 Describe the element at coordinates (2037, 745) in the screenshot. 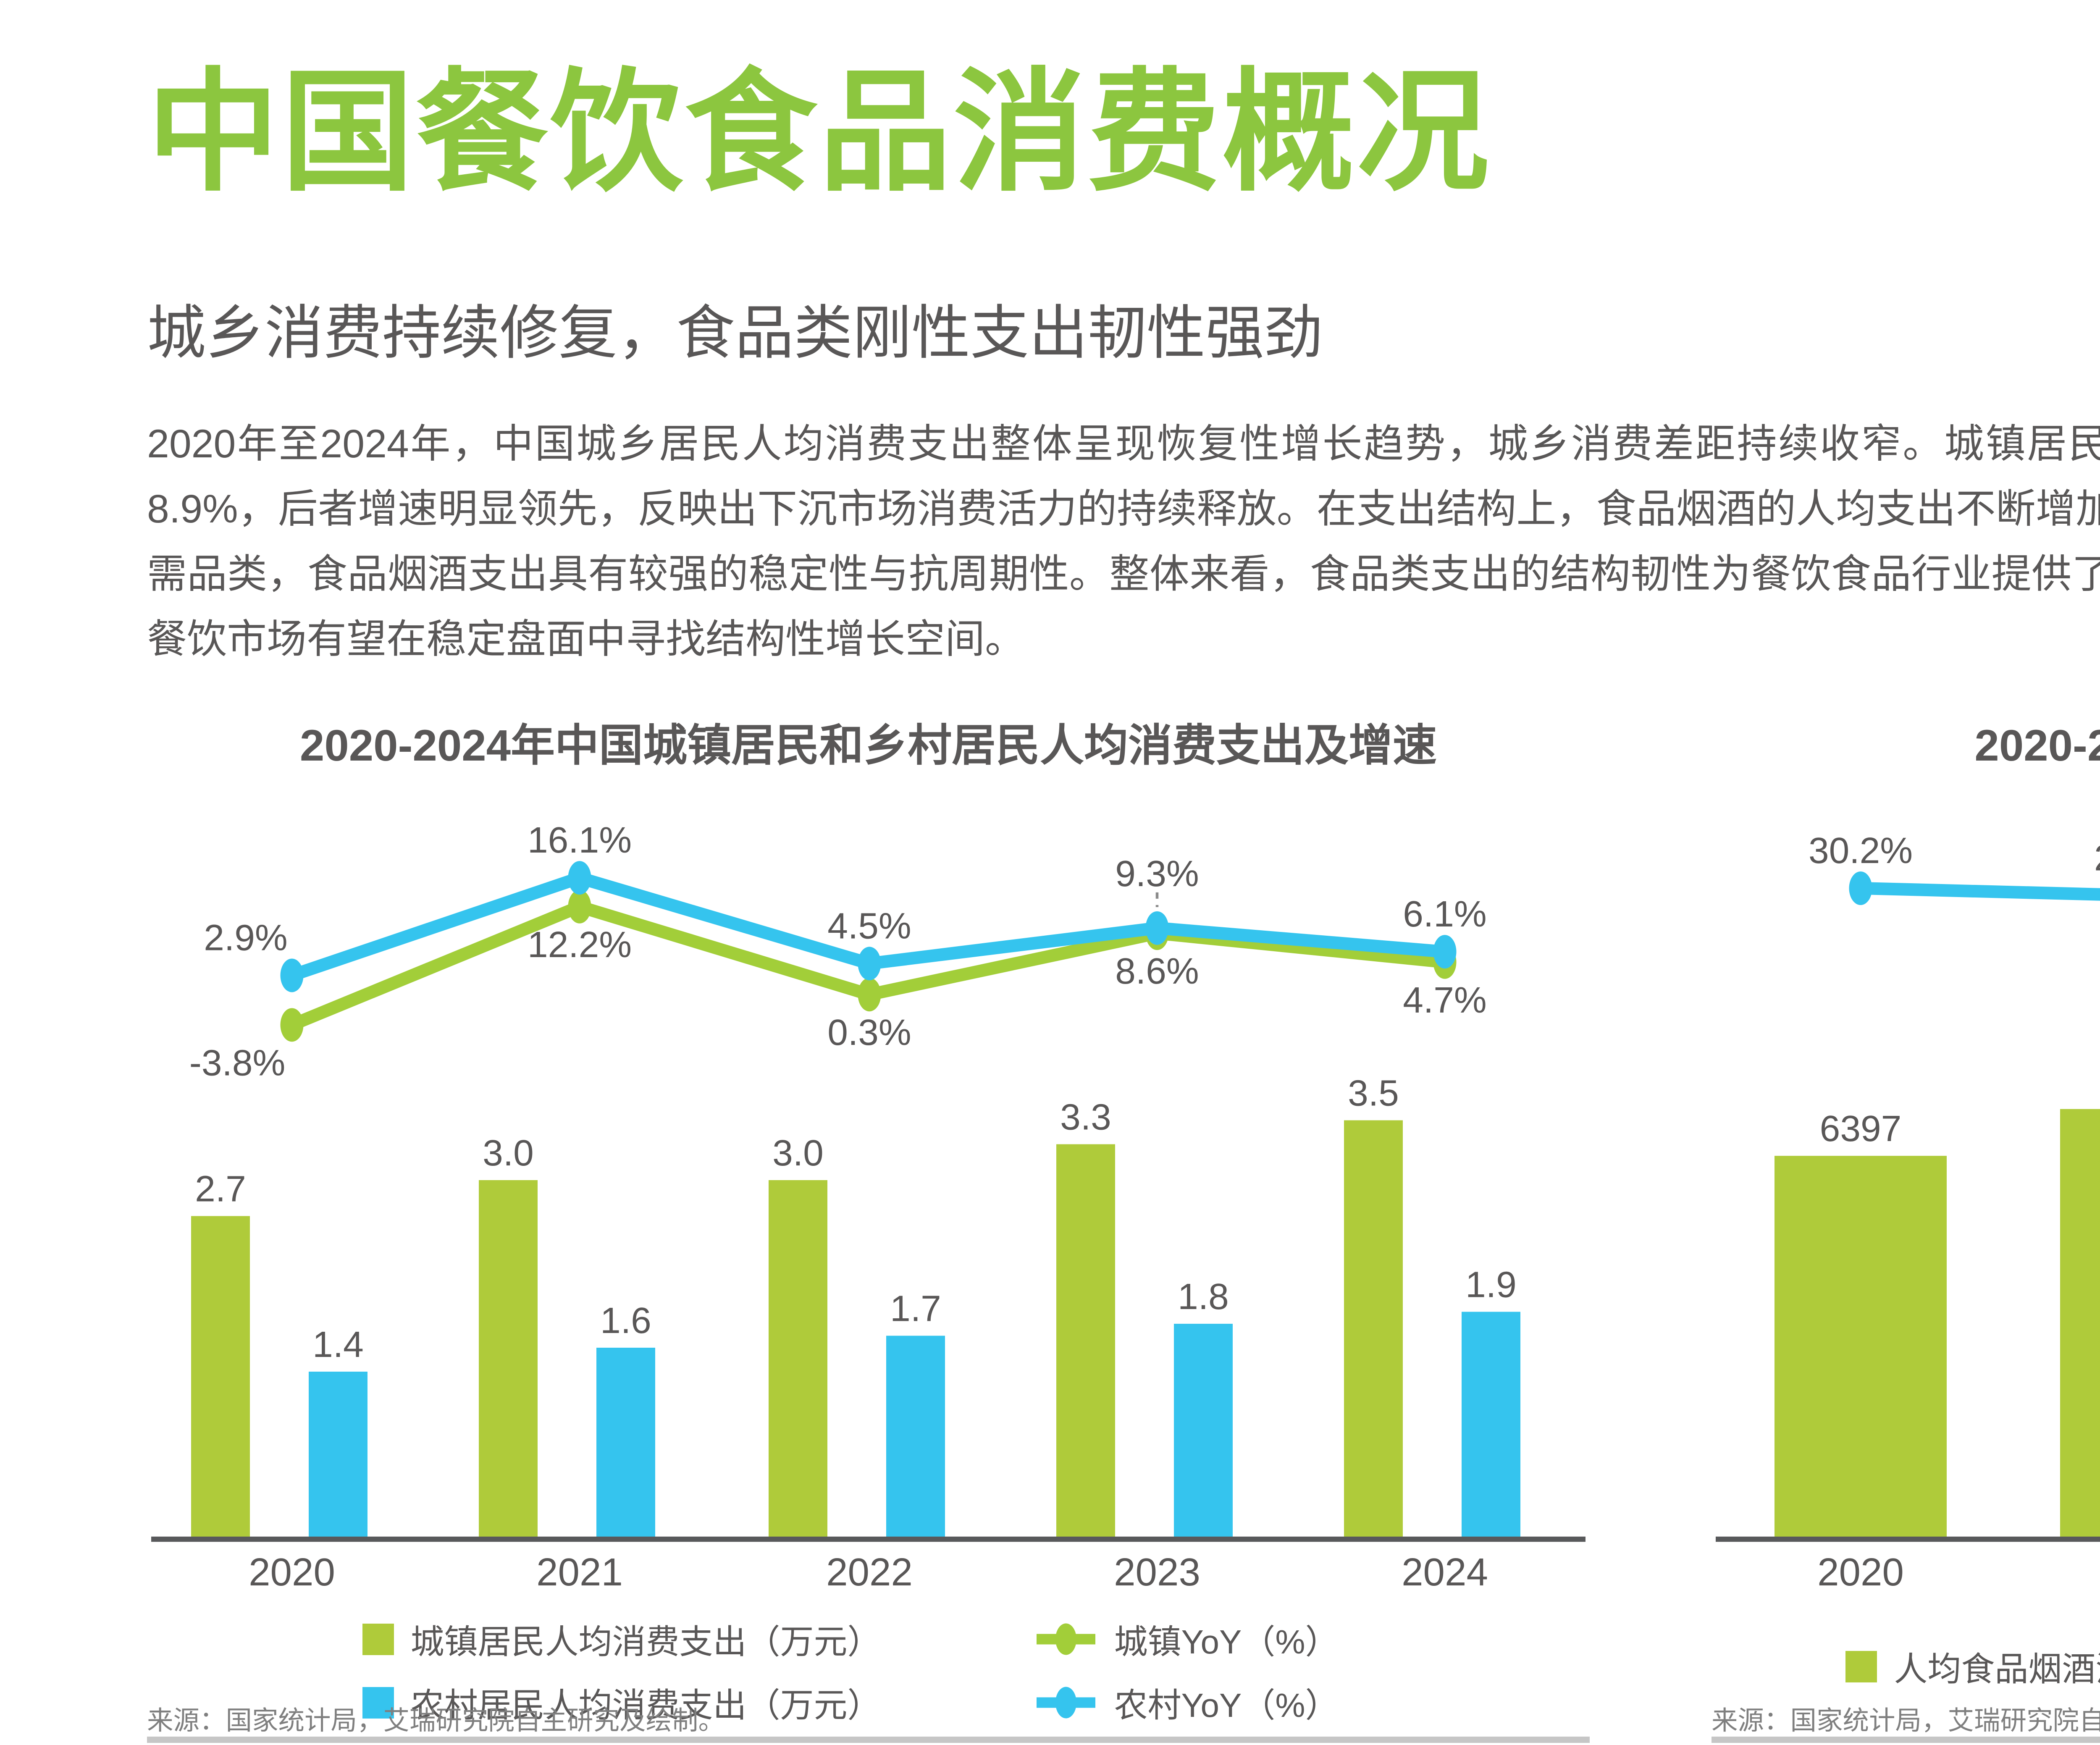

I see `chart-title-right: 2020-2024年食品烟酒及其占人均消费支出占比` at that location.